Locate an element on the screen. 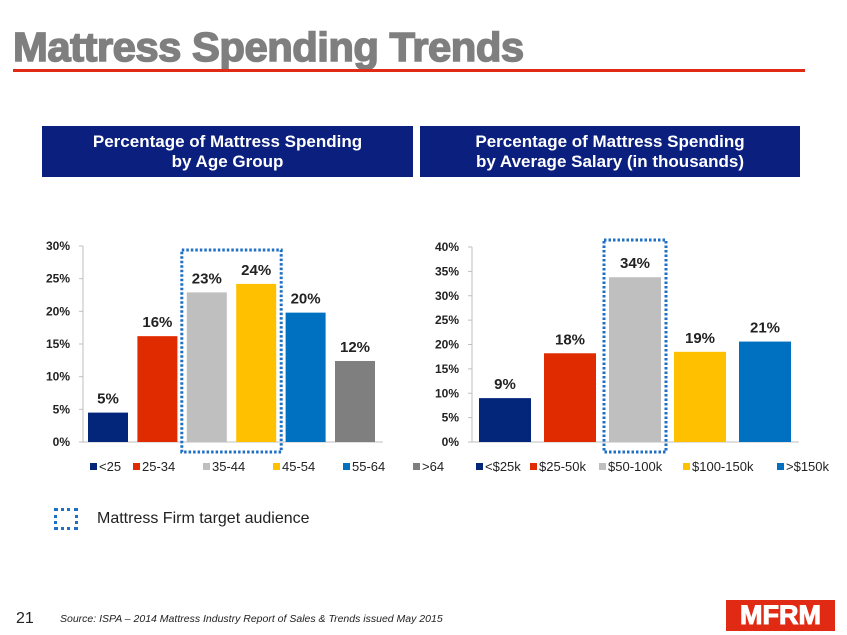 This screenshot has width=847, height=635. age-y-tick-label: 25% is located at coordinates (58, 279).